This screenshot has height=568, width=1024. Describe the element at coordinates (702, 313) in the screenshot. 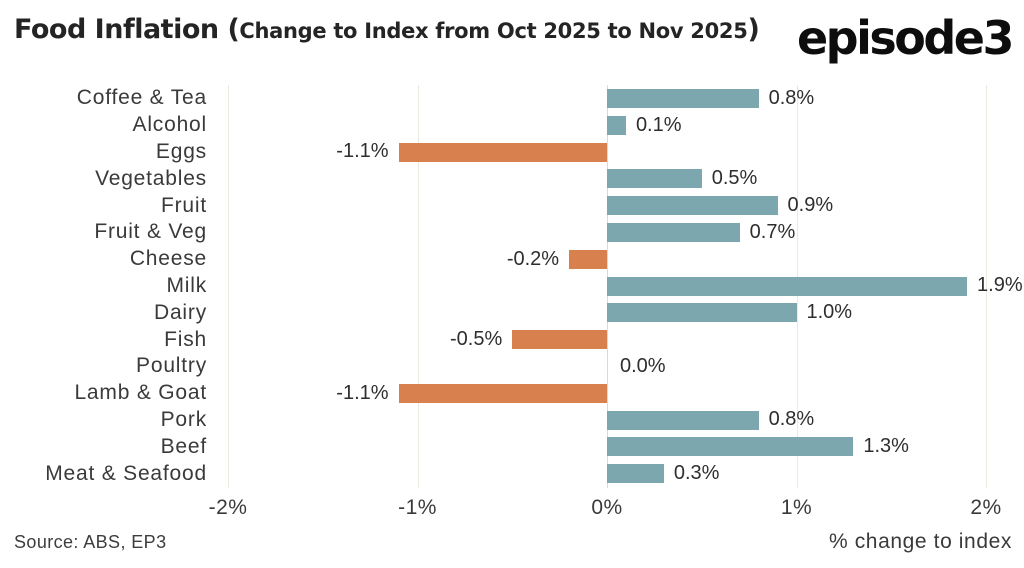

I see `bar-dairy` at that location.